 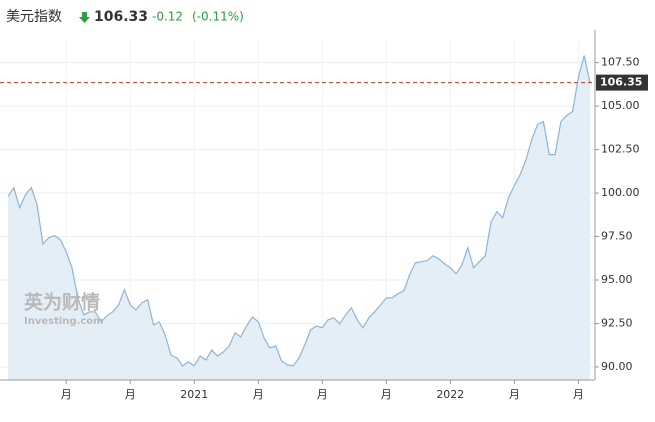 I want to click on watermark: Investing.com, so click(x=64, y=321).